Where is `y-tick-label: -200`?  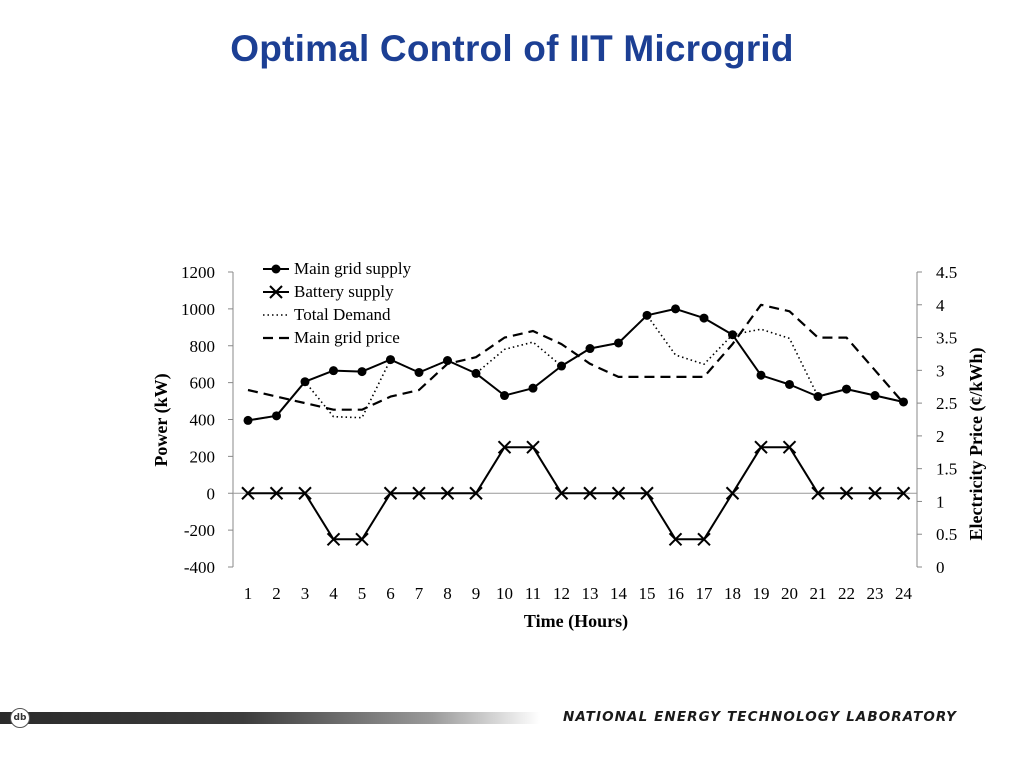 y-tick-label: -200 is located at coordinates (199, 530).